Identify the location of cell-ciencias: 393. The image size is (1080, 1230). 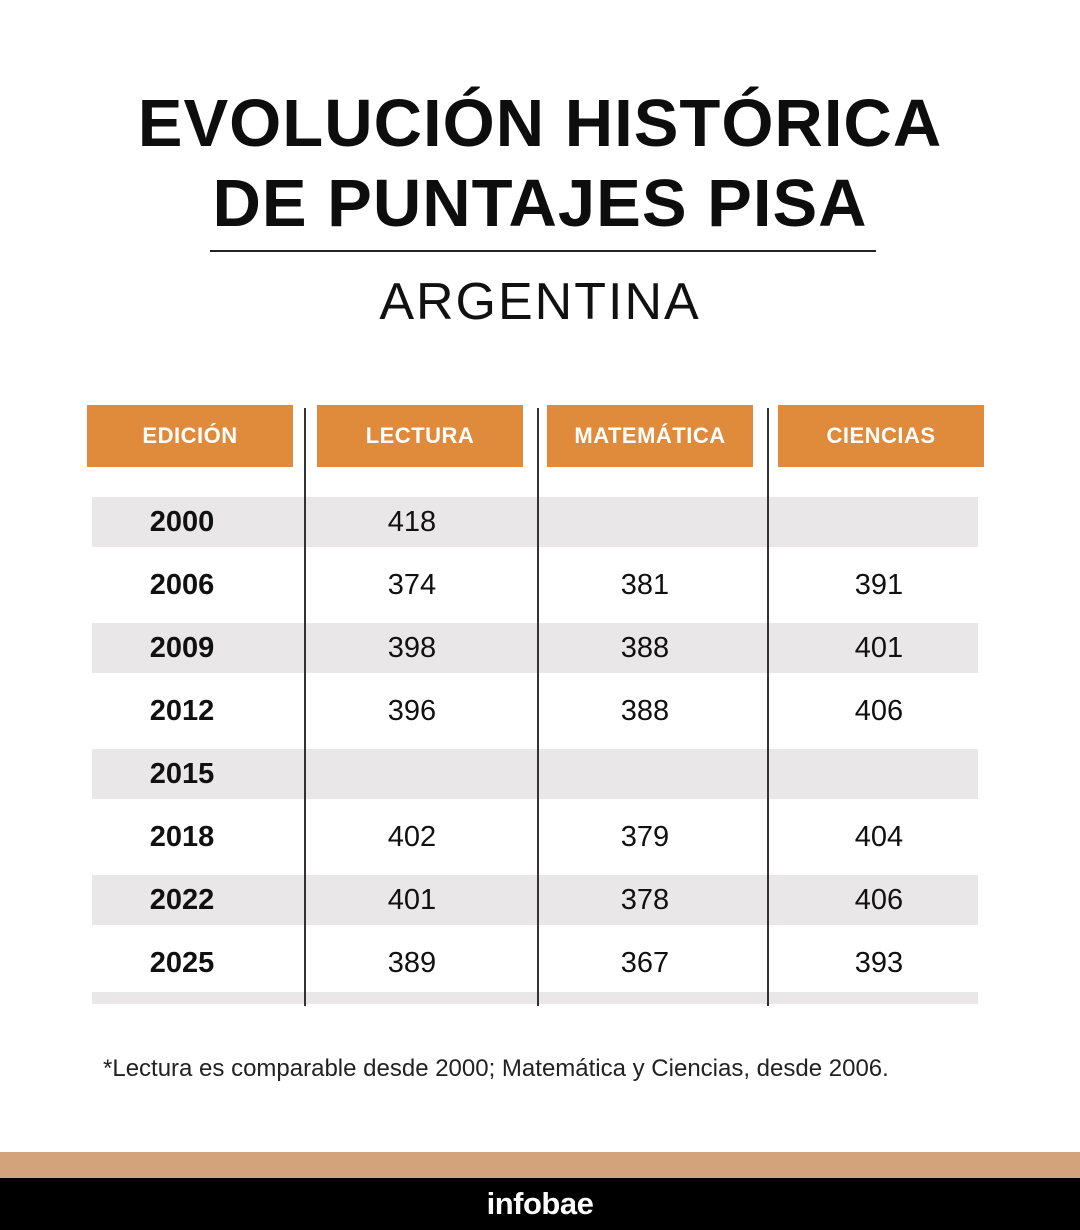
(879, 963).